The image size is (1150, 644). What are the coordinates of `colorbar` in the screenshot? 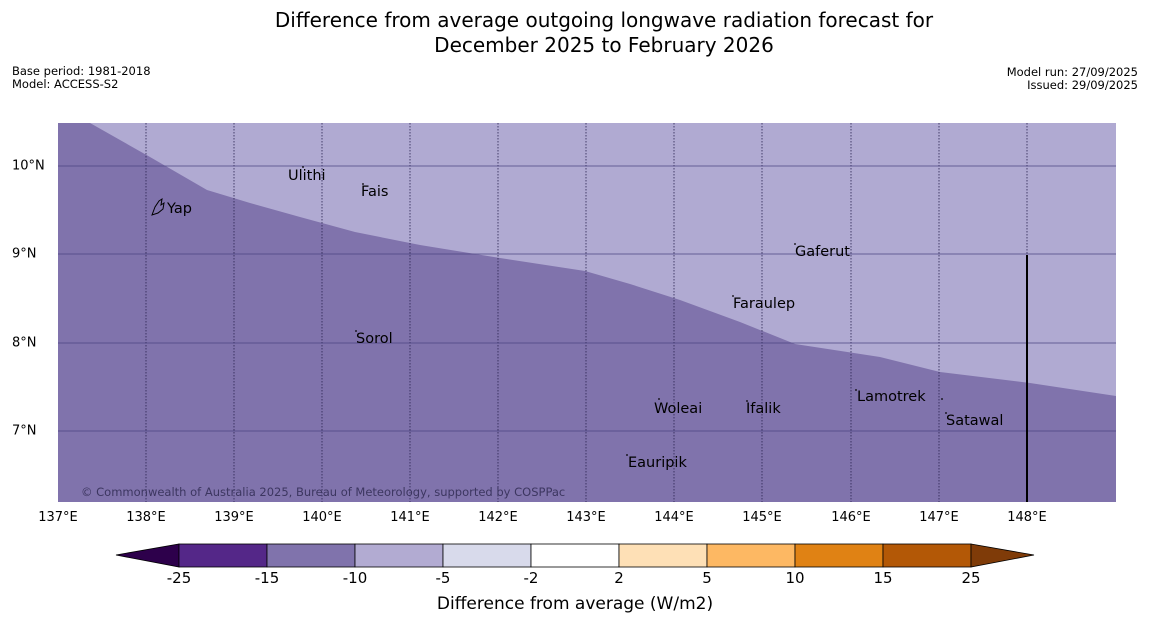 It's located at (575, 555).